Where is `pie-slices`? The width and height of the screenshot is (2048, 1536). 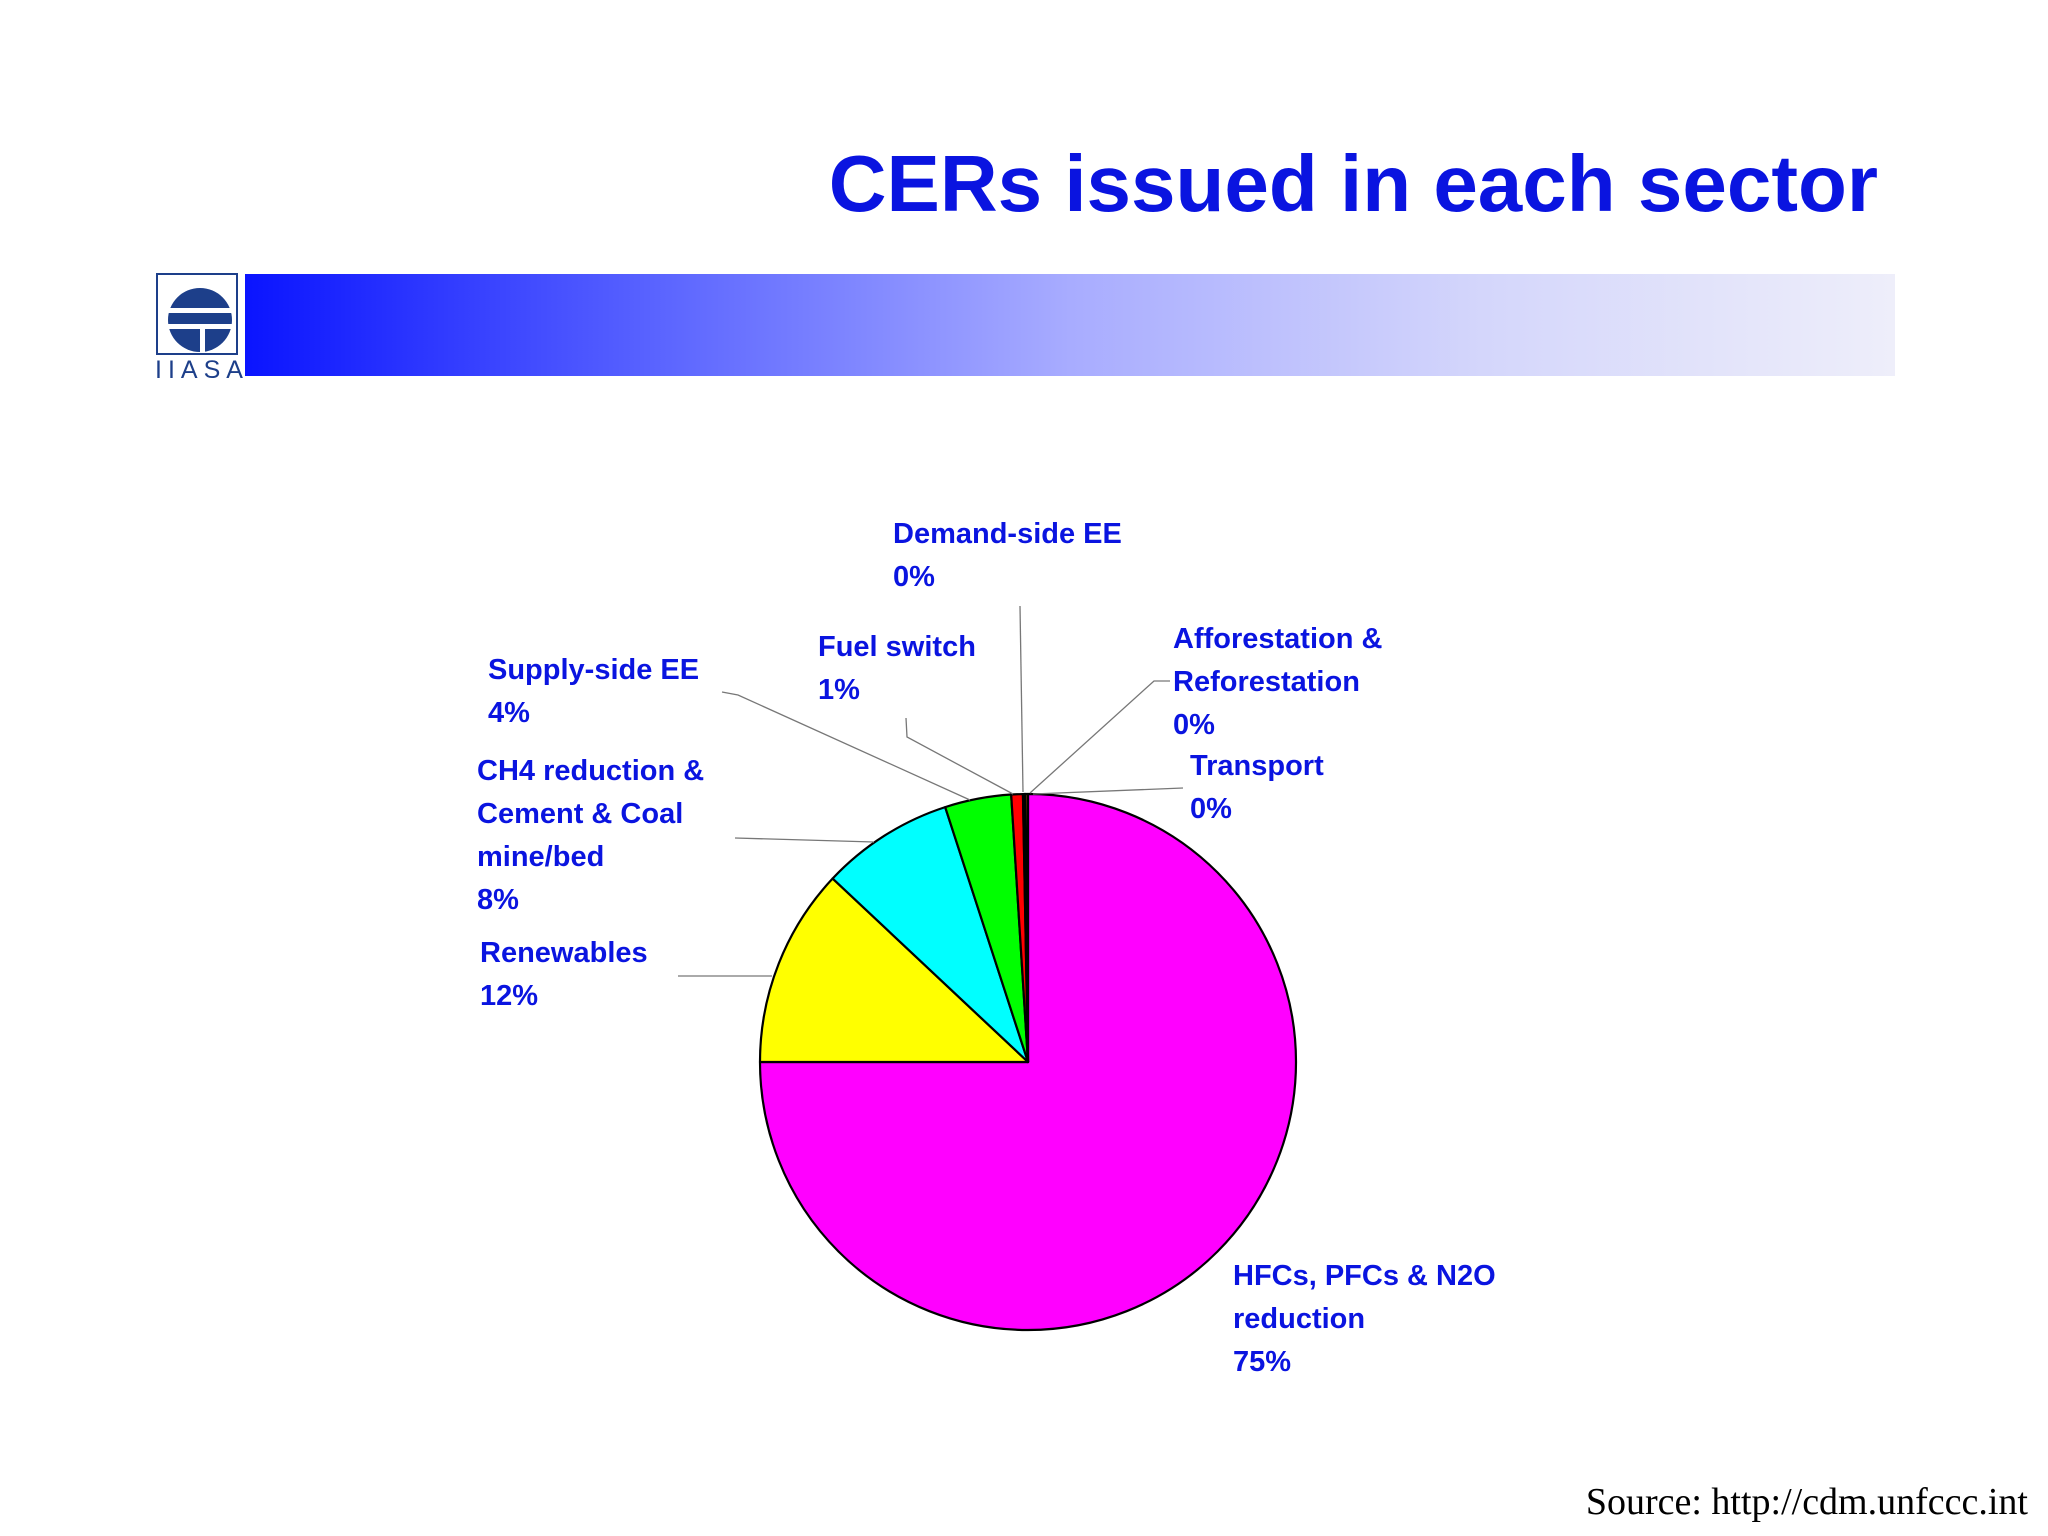
pie-slices is located at coordinates (1028, 1062).